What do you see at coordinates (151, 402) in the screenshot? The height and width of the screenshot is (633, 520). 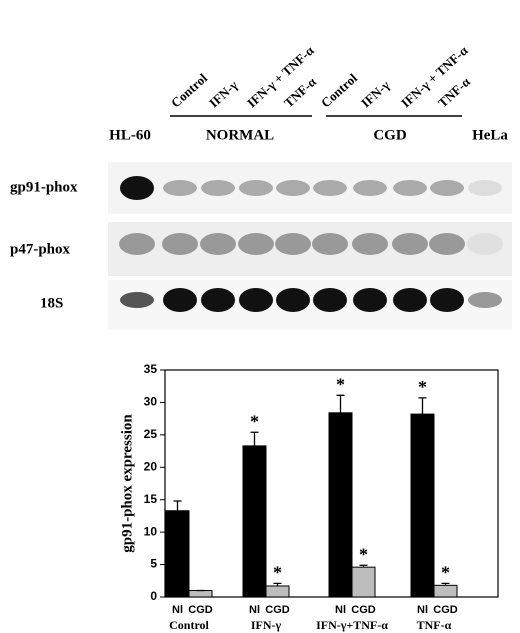 I see `y-tick-label: 30` at bounding box center [151, 402].